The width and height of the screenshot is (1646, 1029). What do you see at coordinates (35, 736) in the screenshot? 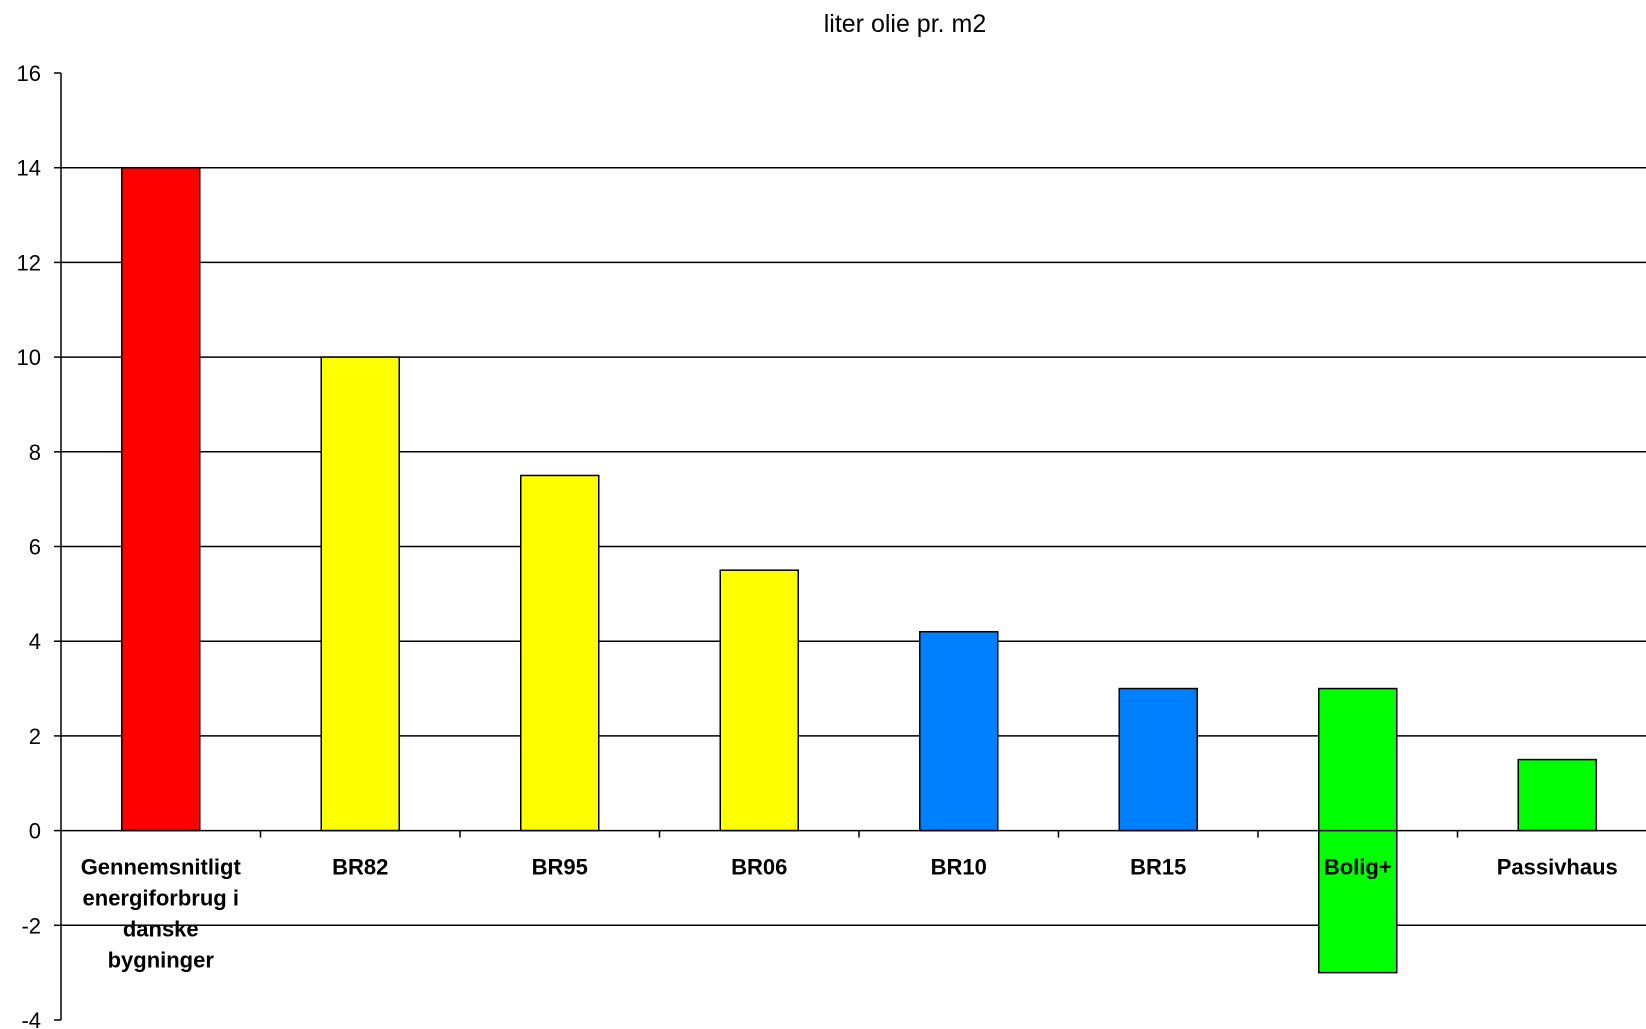
I see `y-tick-label: 2` at bounding box center [35, 736].